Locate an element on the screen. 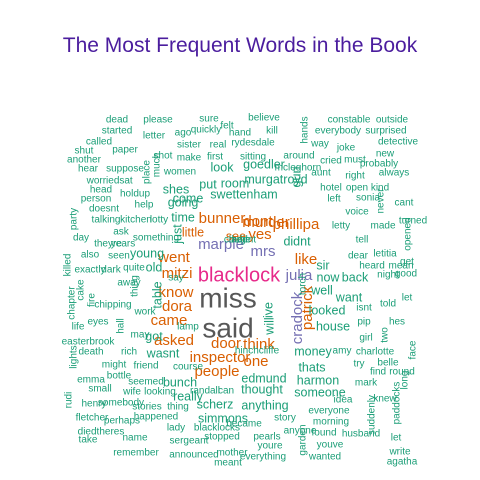 The height and width of the screenshot is (480, 480). word-exactly: exactly is located at coordinates (89, 270).